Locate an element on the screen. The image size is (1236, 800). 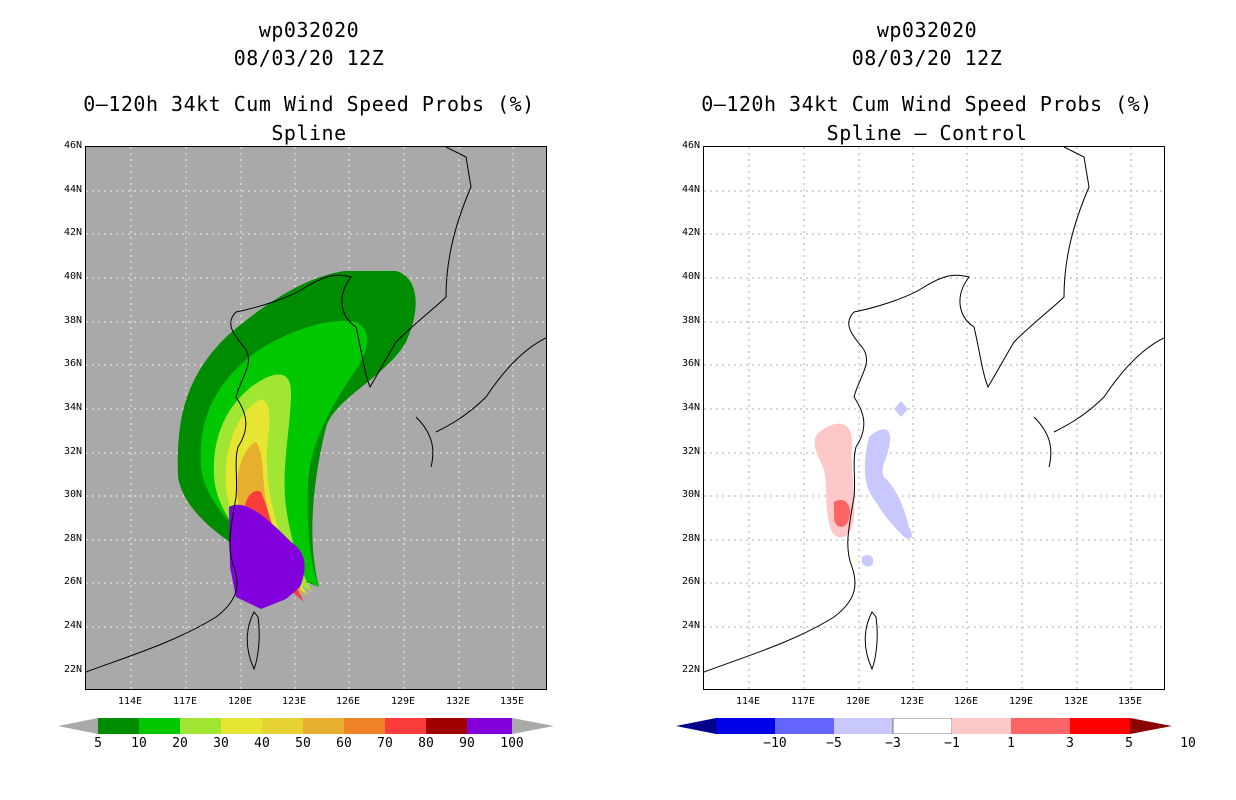
colorbar-label: 1 is located at coordinates (1011, 743).